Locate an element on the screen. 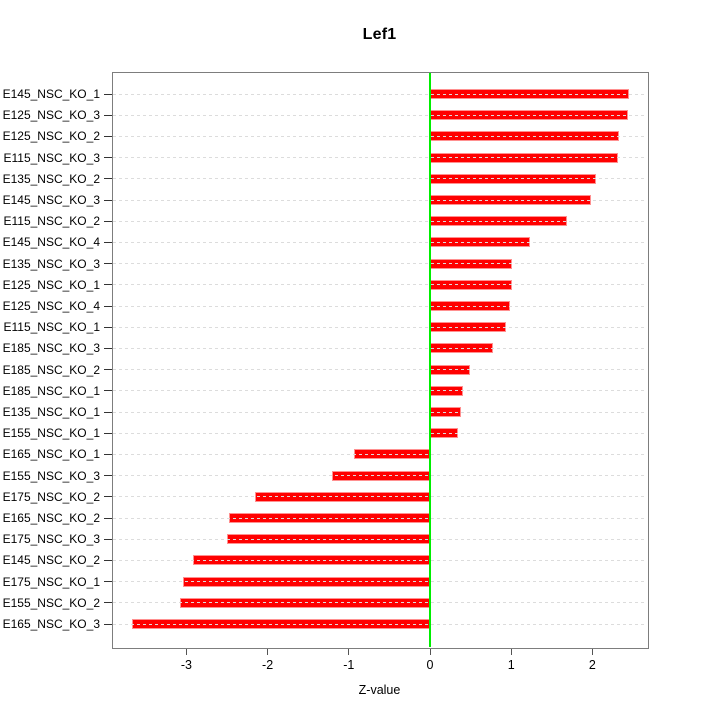 This screenshot has width=720, height=720. y-axis-label: E165_NSC_KO_1 is located at coordinates (51, 454).